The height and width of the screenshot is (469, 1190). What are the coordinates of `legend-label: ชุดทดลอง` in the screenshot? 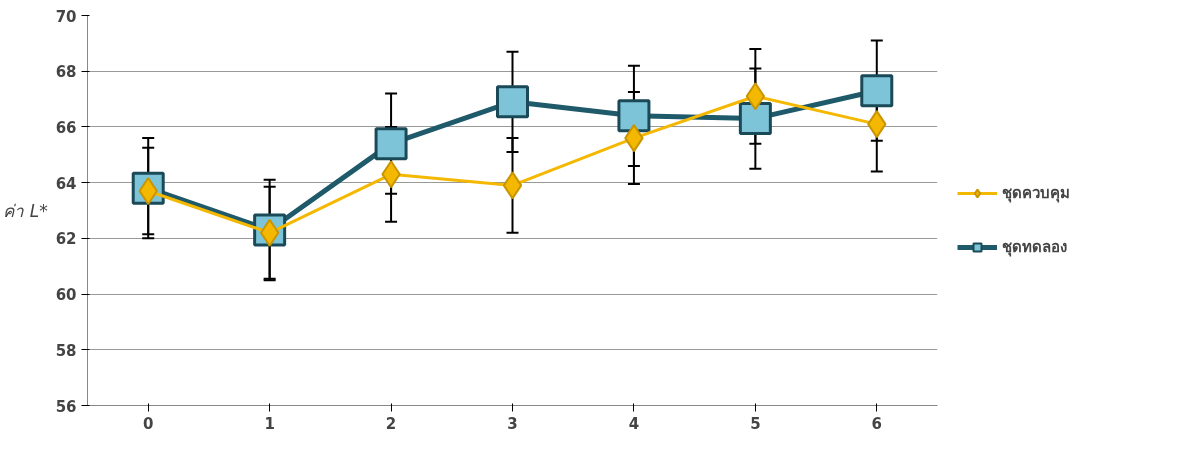 It's located at (1034, 247).